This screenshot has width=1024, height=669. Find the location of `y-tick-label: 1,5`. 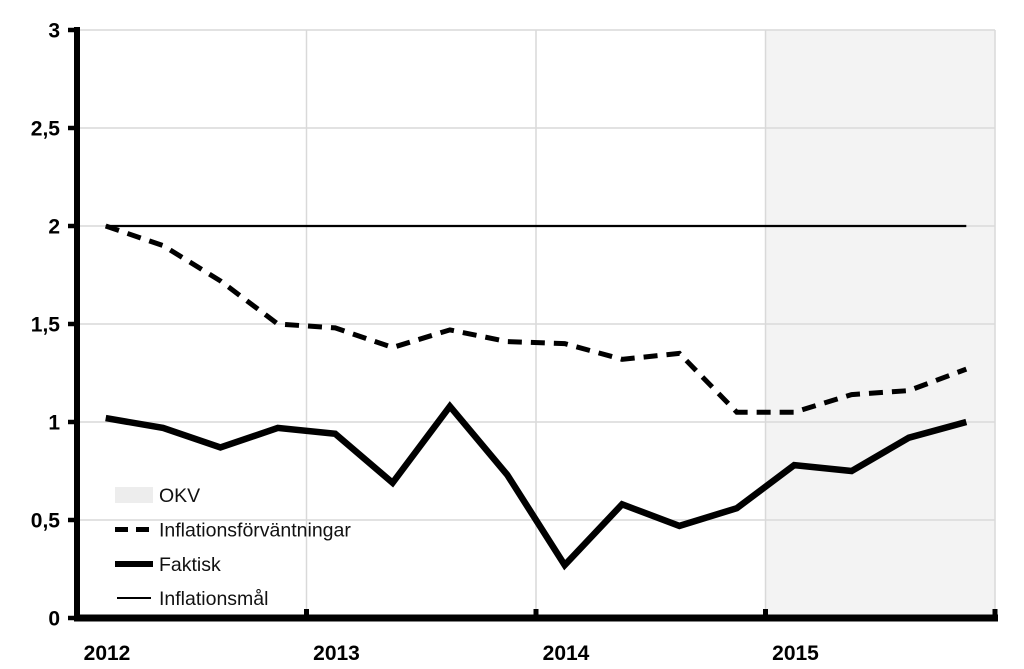

y-tick-label: 1,5 is located at coordinates (46, 325).